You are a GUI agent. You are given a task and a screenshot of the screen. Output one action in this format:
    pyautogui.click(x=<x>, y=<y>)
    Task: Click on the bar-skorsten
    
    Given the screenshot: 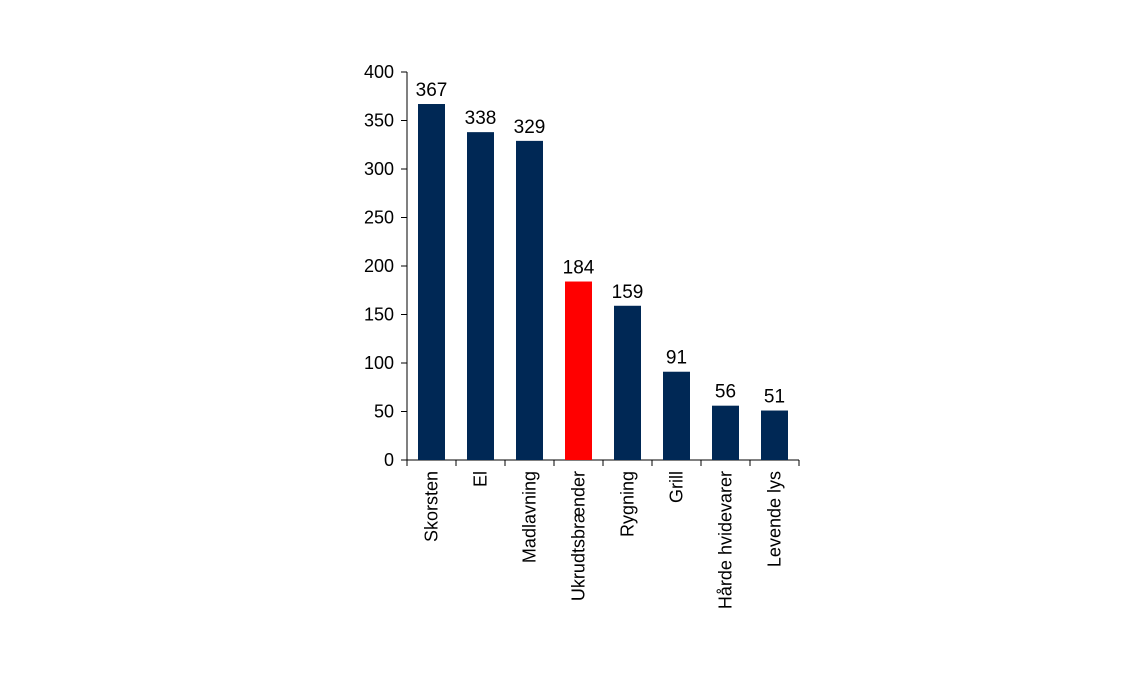 What is the action you would take?
    pyautogui.click(x=431, y=282)
    